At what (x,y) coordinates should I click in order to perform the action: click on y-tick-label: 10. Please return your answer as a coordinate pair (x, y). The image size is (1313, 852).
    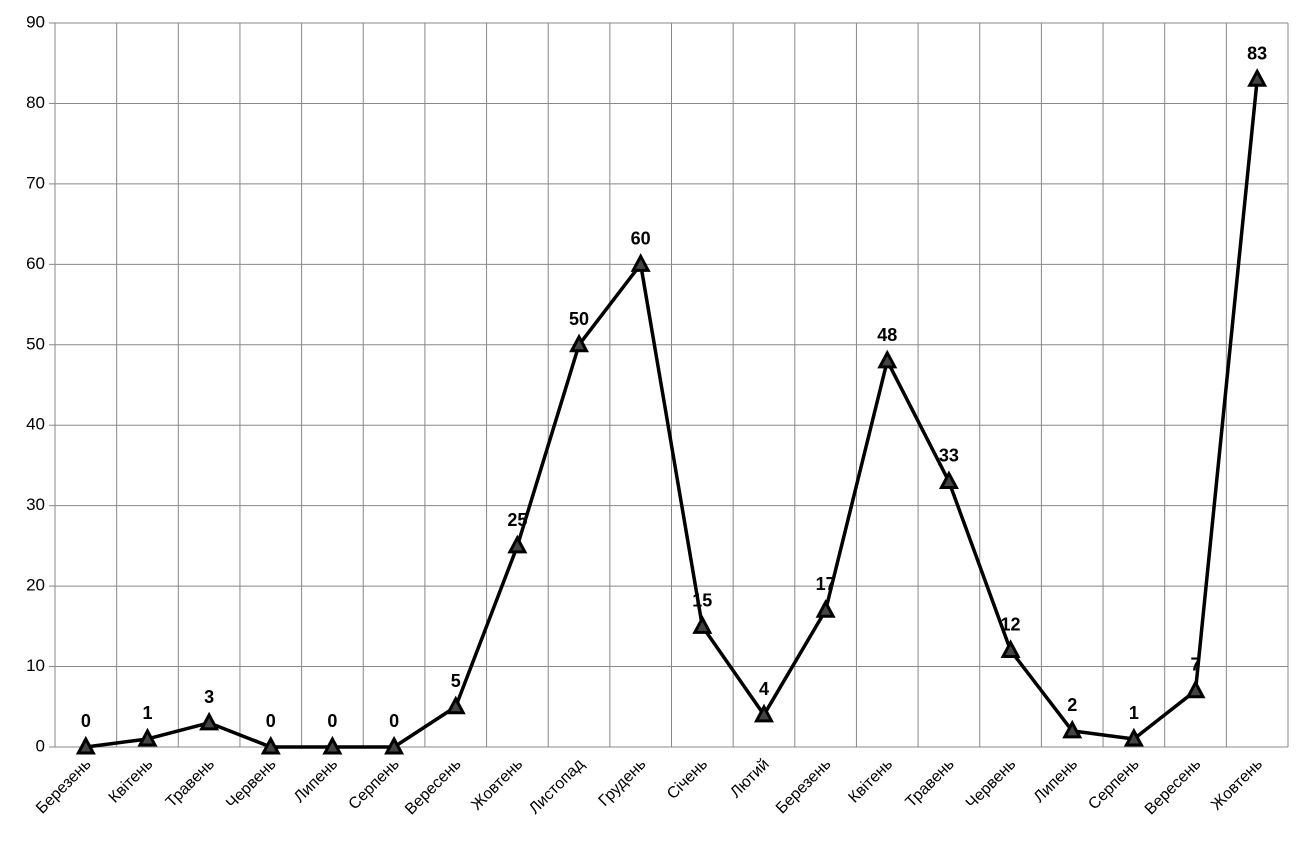
    Looking at the image, I should click on (35, 665).